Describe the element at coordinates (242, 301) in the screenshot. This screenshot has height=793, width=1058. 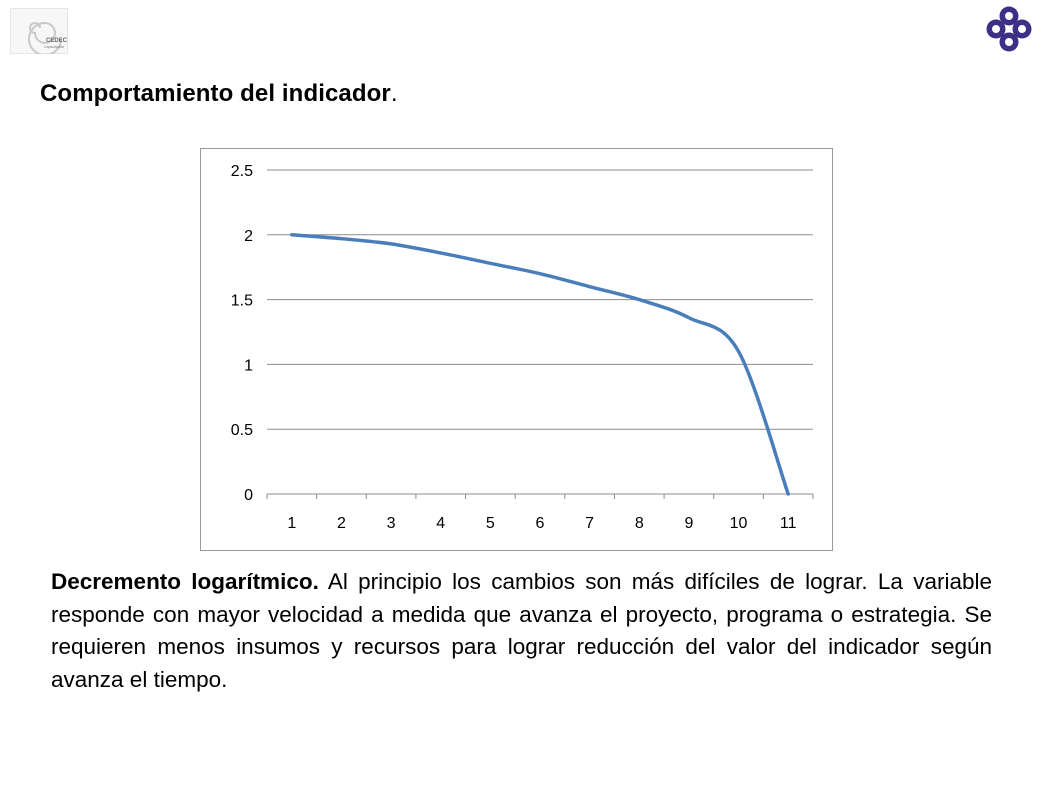
I see `y-tick-label: 1.5` at that location.